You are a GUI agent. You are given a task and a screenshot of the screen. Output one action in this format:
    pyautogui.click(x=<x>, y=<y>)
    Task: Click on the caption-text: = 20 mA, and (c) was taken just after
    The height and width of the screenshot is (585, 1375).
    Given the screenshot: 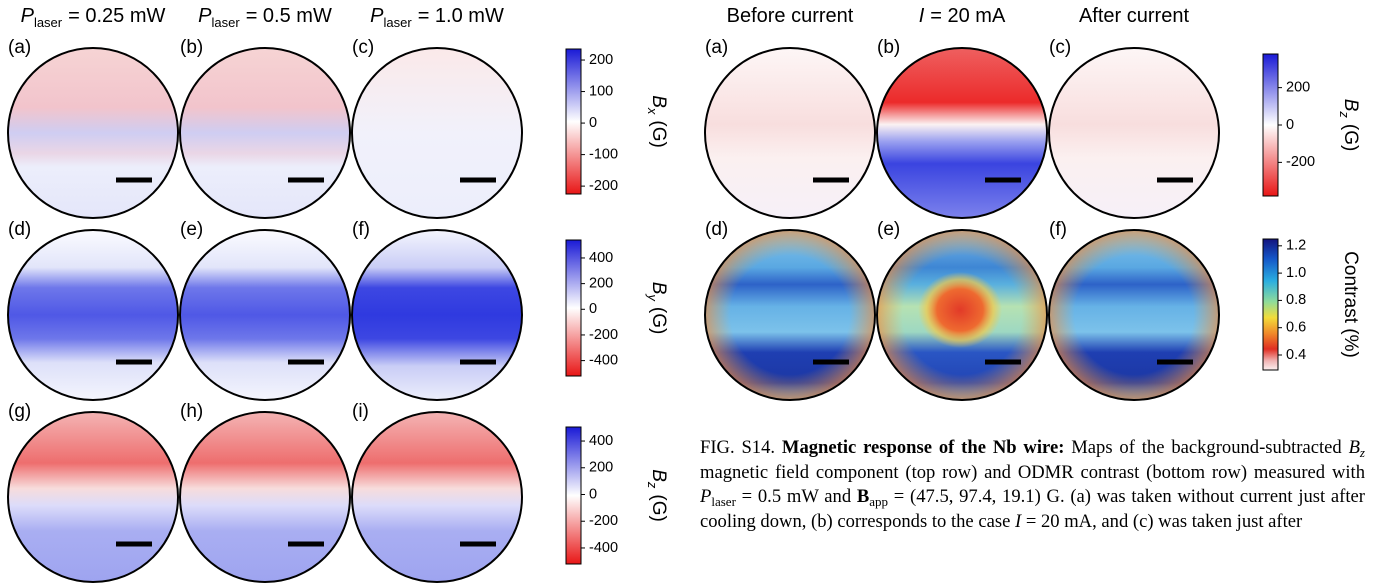 What is the action you would take?
    pyautogui.click(x=1162, y=521)
    